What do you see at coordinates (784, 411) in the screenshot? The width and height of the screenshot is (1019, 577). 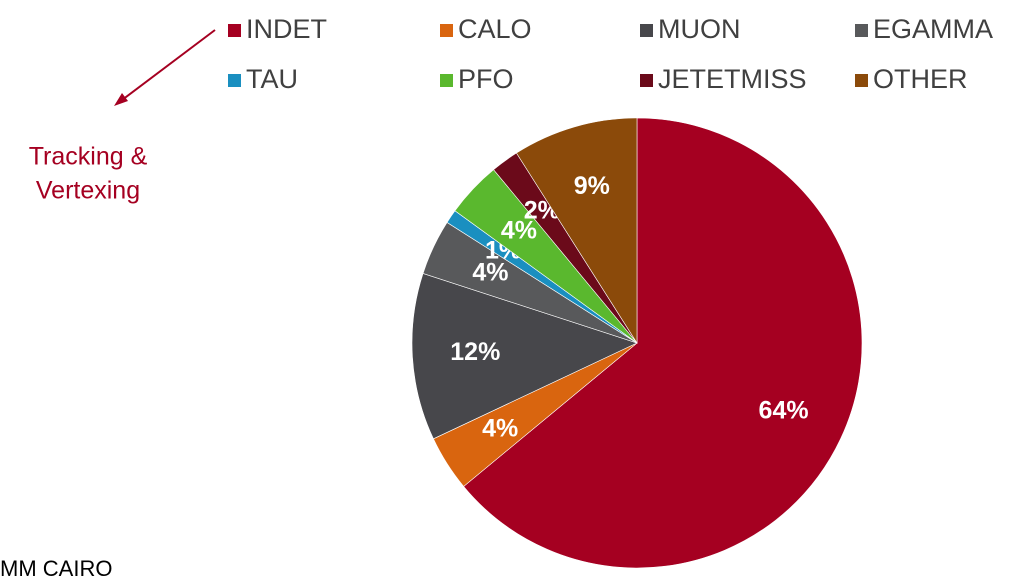 I see `value-label: 64%` at bounding box center [784, 411].